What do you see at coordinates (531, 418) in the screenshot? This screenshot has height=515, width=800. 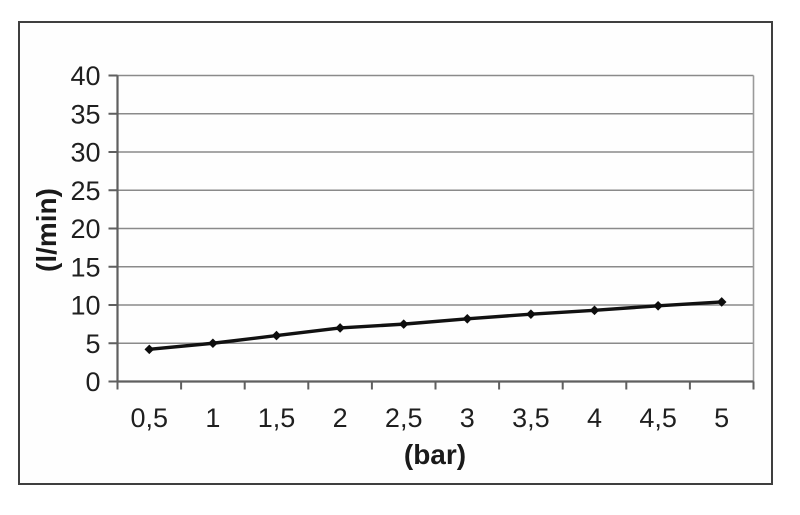 I see `x-tick-label: 3,5` at bounding box center [531, 418].